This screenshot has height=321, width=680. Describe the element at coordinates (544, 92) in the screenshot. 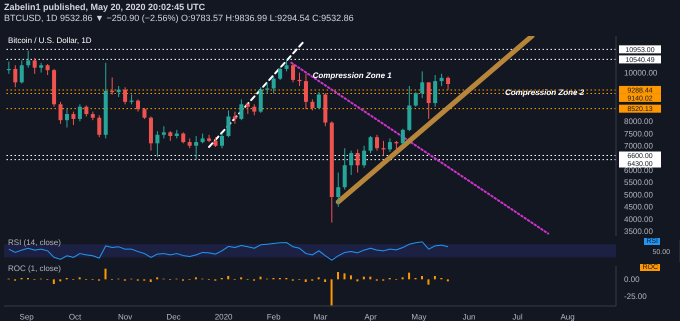

I see `annotation: Compression Zone 2` at that location.